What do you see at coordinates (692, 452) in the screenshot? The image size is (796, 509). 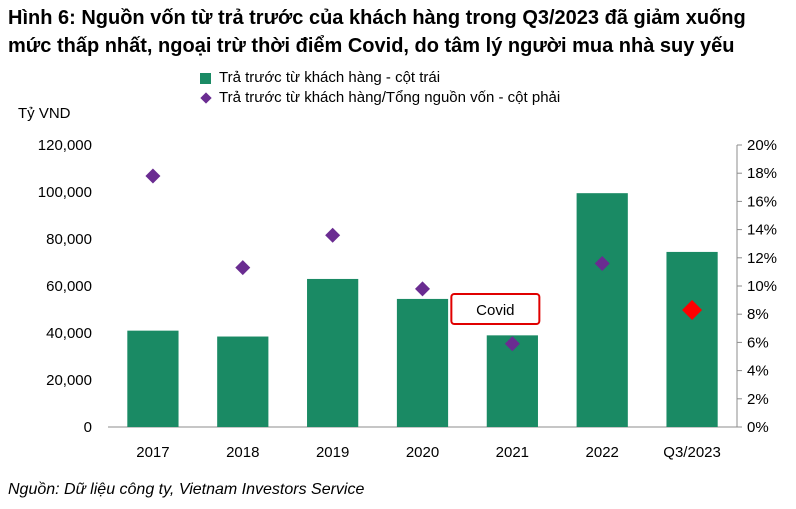 I see `x-tick-label: Q3/2023` at bounding box center [692, 452].